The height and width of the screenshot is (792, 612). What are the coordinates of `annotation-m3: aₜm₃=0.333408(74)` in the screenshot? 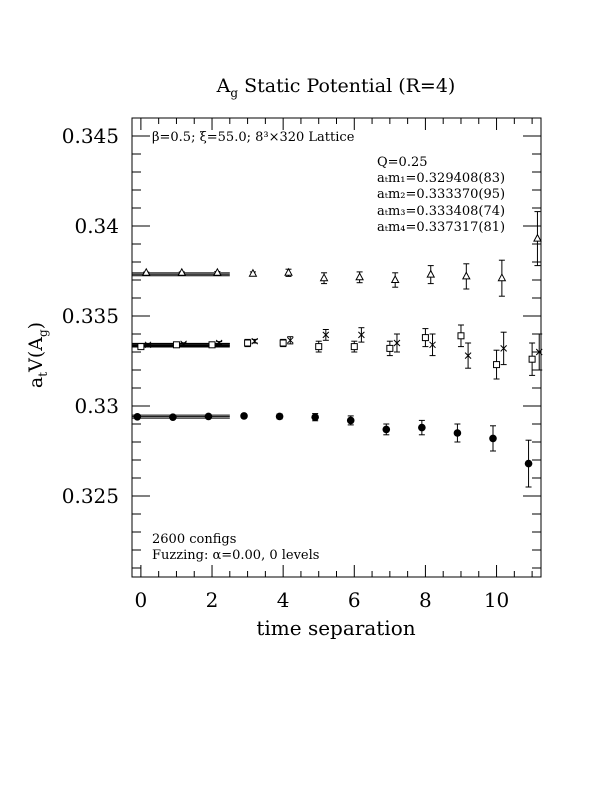 It's located at (441, 211).